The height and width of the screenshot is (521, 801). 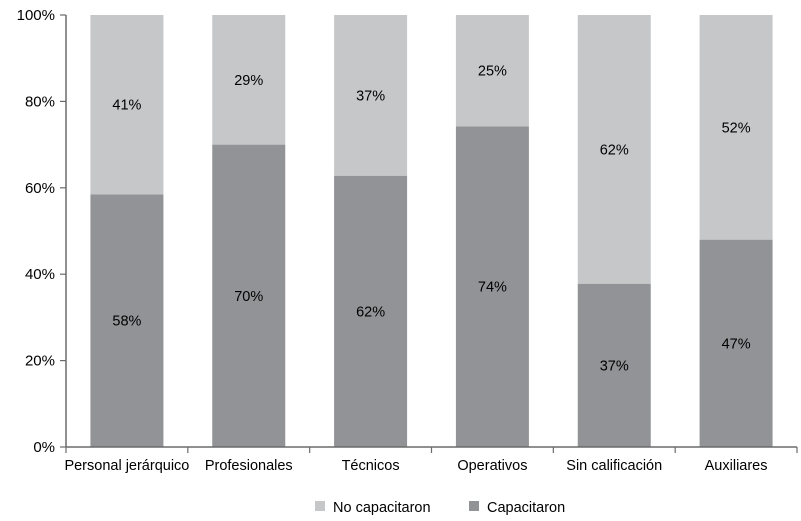 I want to click on data-label-capacitaron: 47%, so click(x=736, y=344).